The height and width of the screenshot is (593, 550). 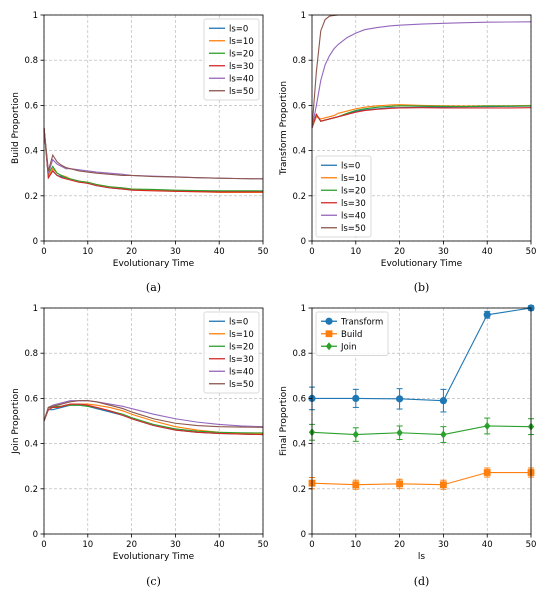 What do you see at coordinates (348, 347) in the screenshot?
I see `legend-label: Join` at bounding box center [348, 347].